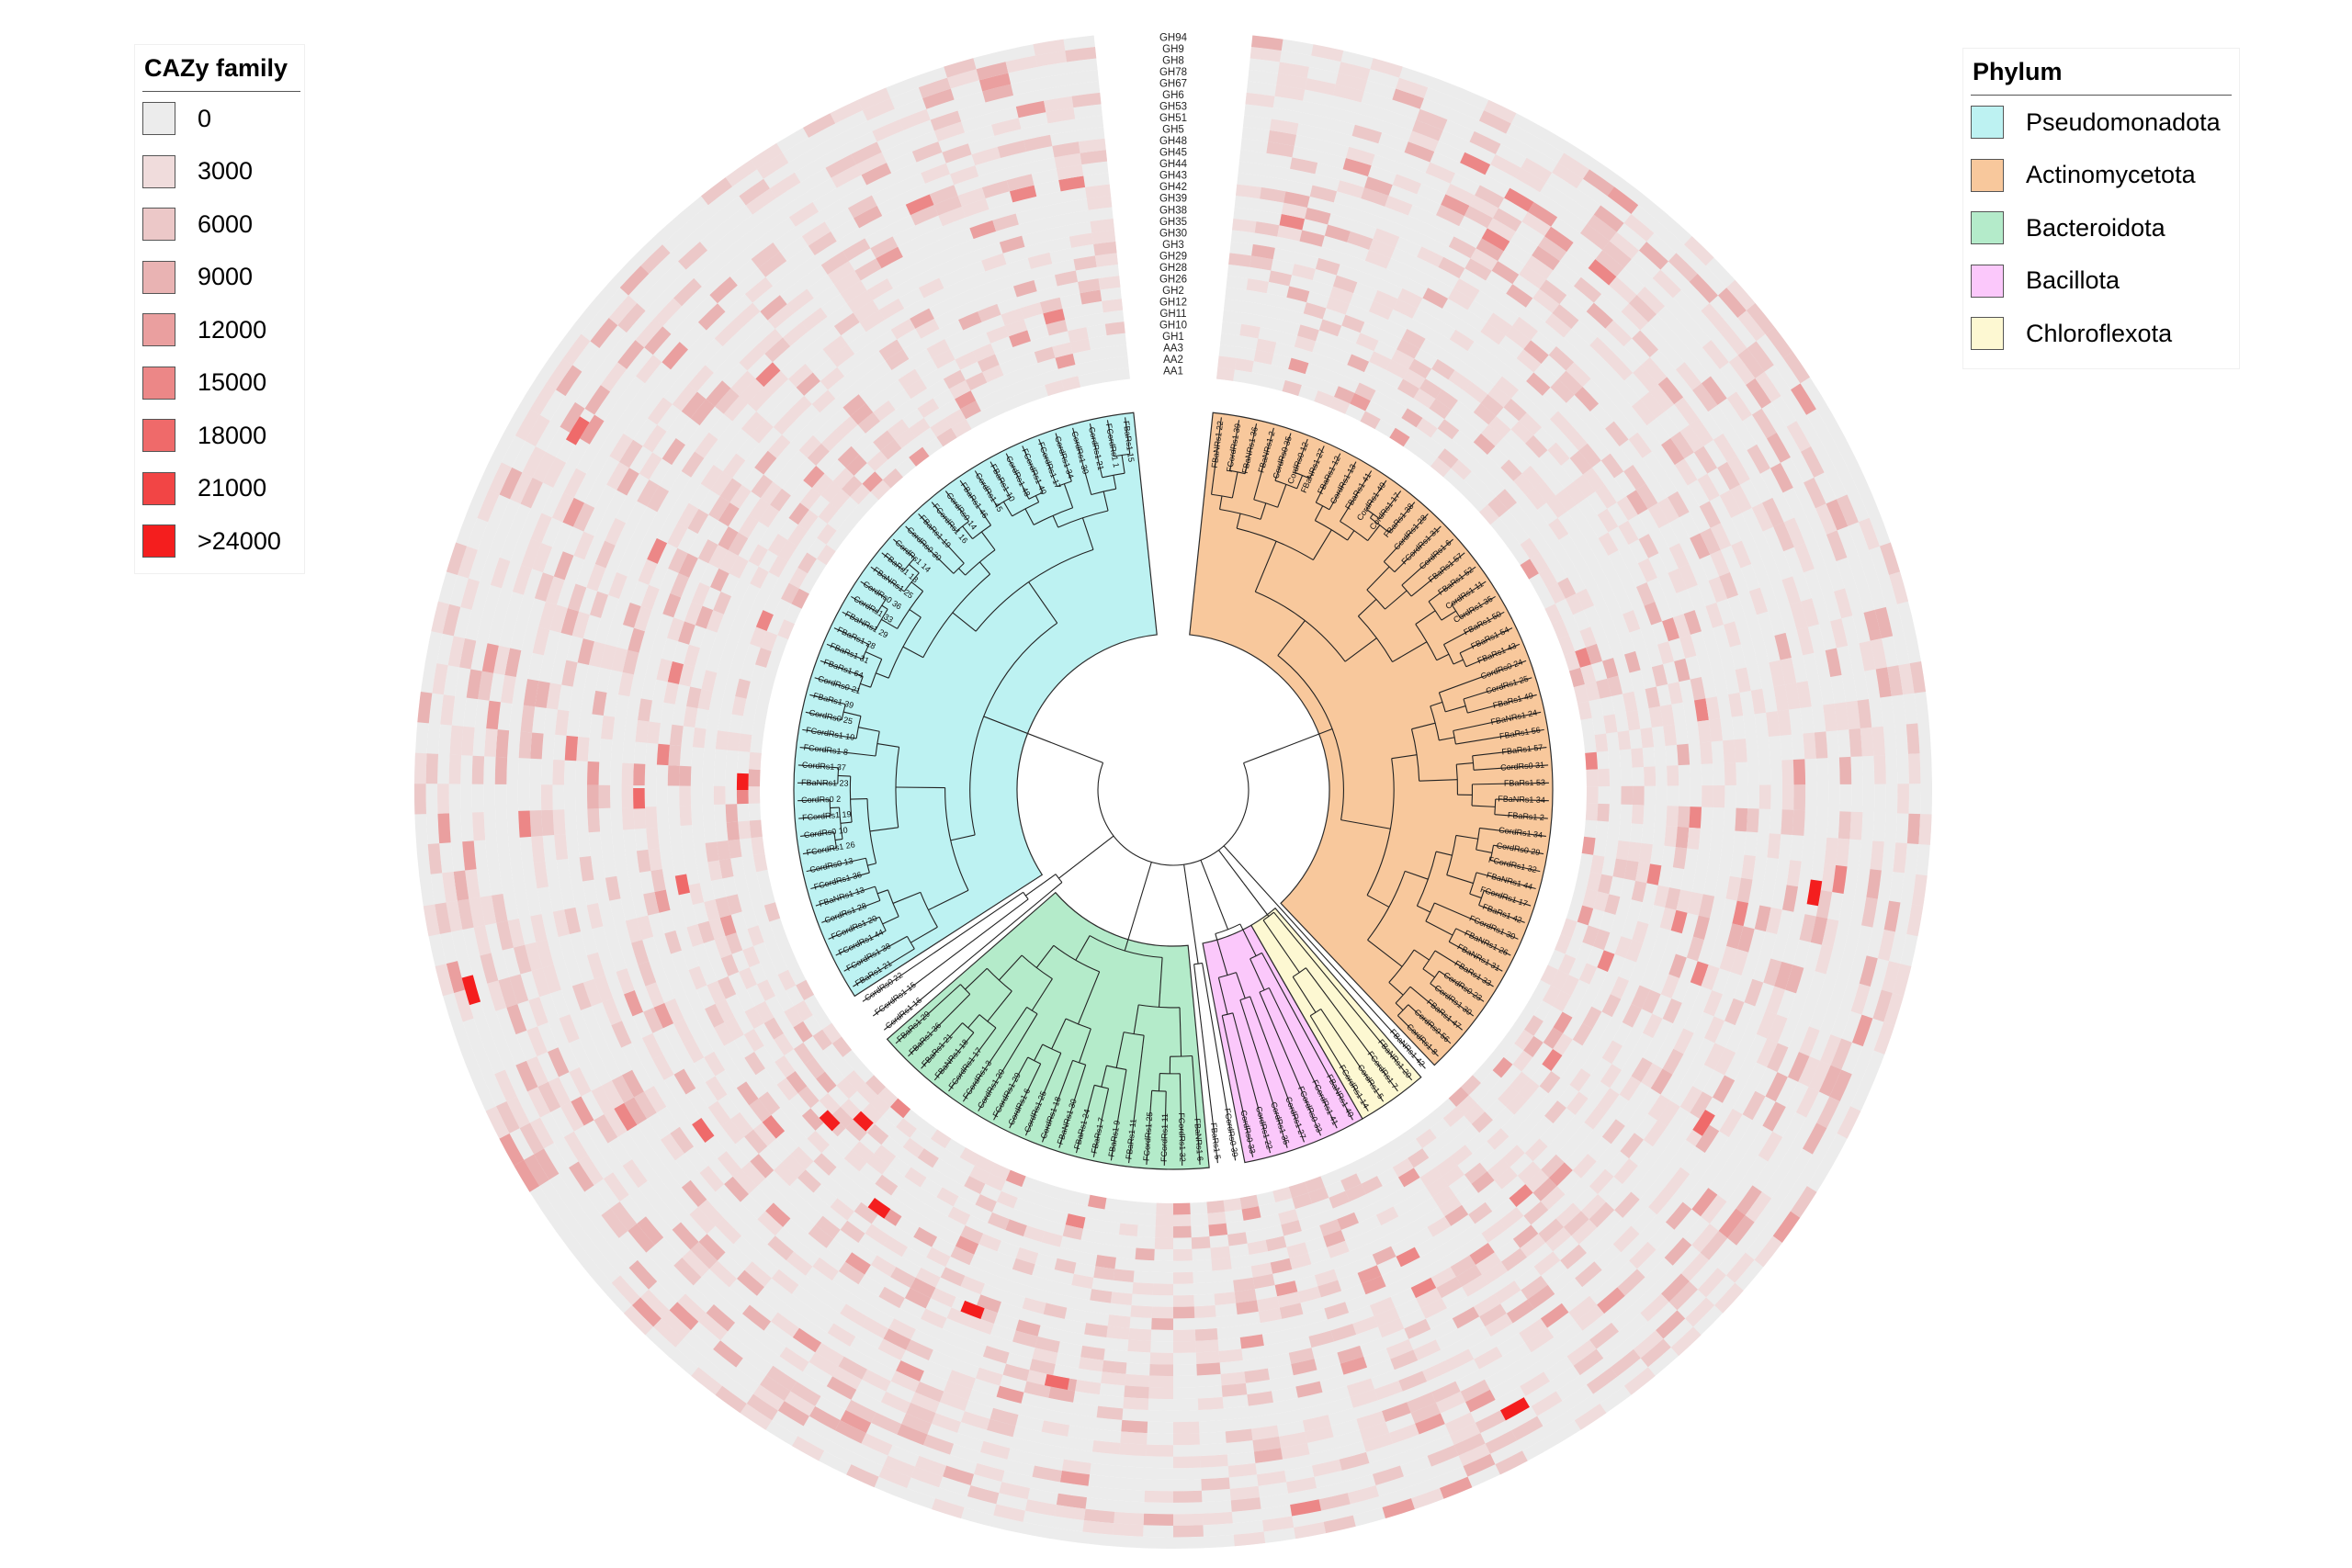 The width and height of the screenshot is (2352, 1568). Describe the element at coordinates (1079, 1062) in the screenshot. I see `tree-arc` at that location.